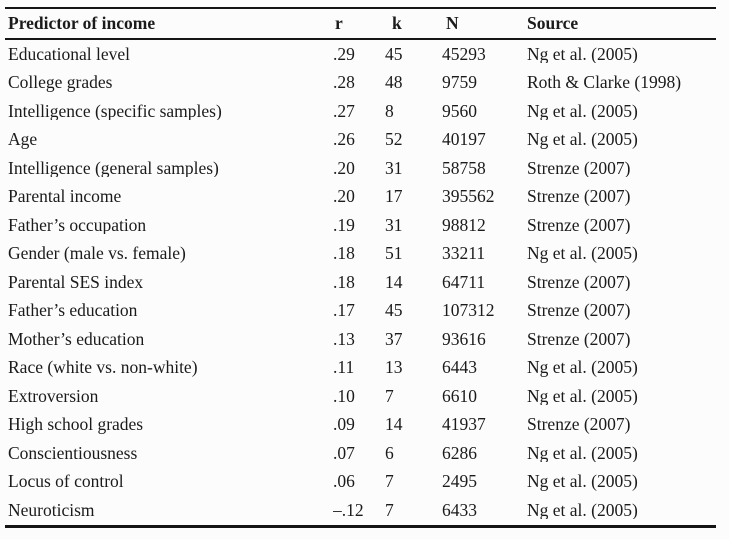 This screenshot has height=539, width=729. What do you see at coordinates (344, 482) in the screenshot?
I see `cell-r: .06` at bounding box center [344, 482].